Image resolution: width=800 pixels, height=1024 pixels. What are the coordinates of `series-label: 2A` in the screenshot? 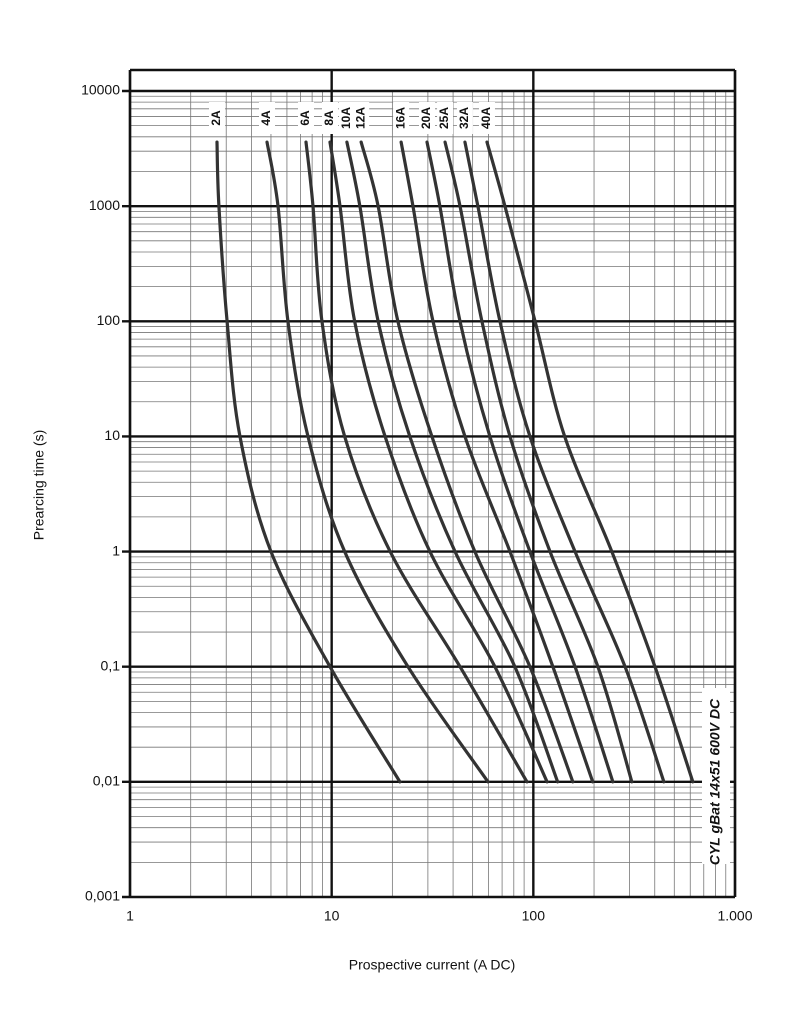 It's located at (216, 118).